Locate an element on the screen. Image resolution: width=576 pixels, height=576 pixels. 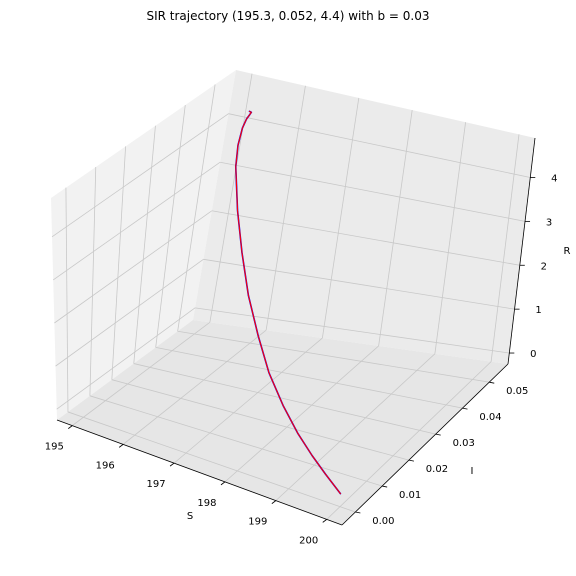
r-tick-label: 3 is located at coordinates (549, 222).